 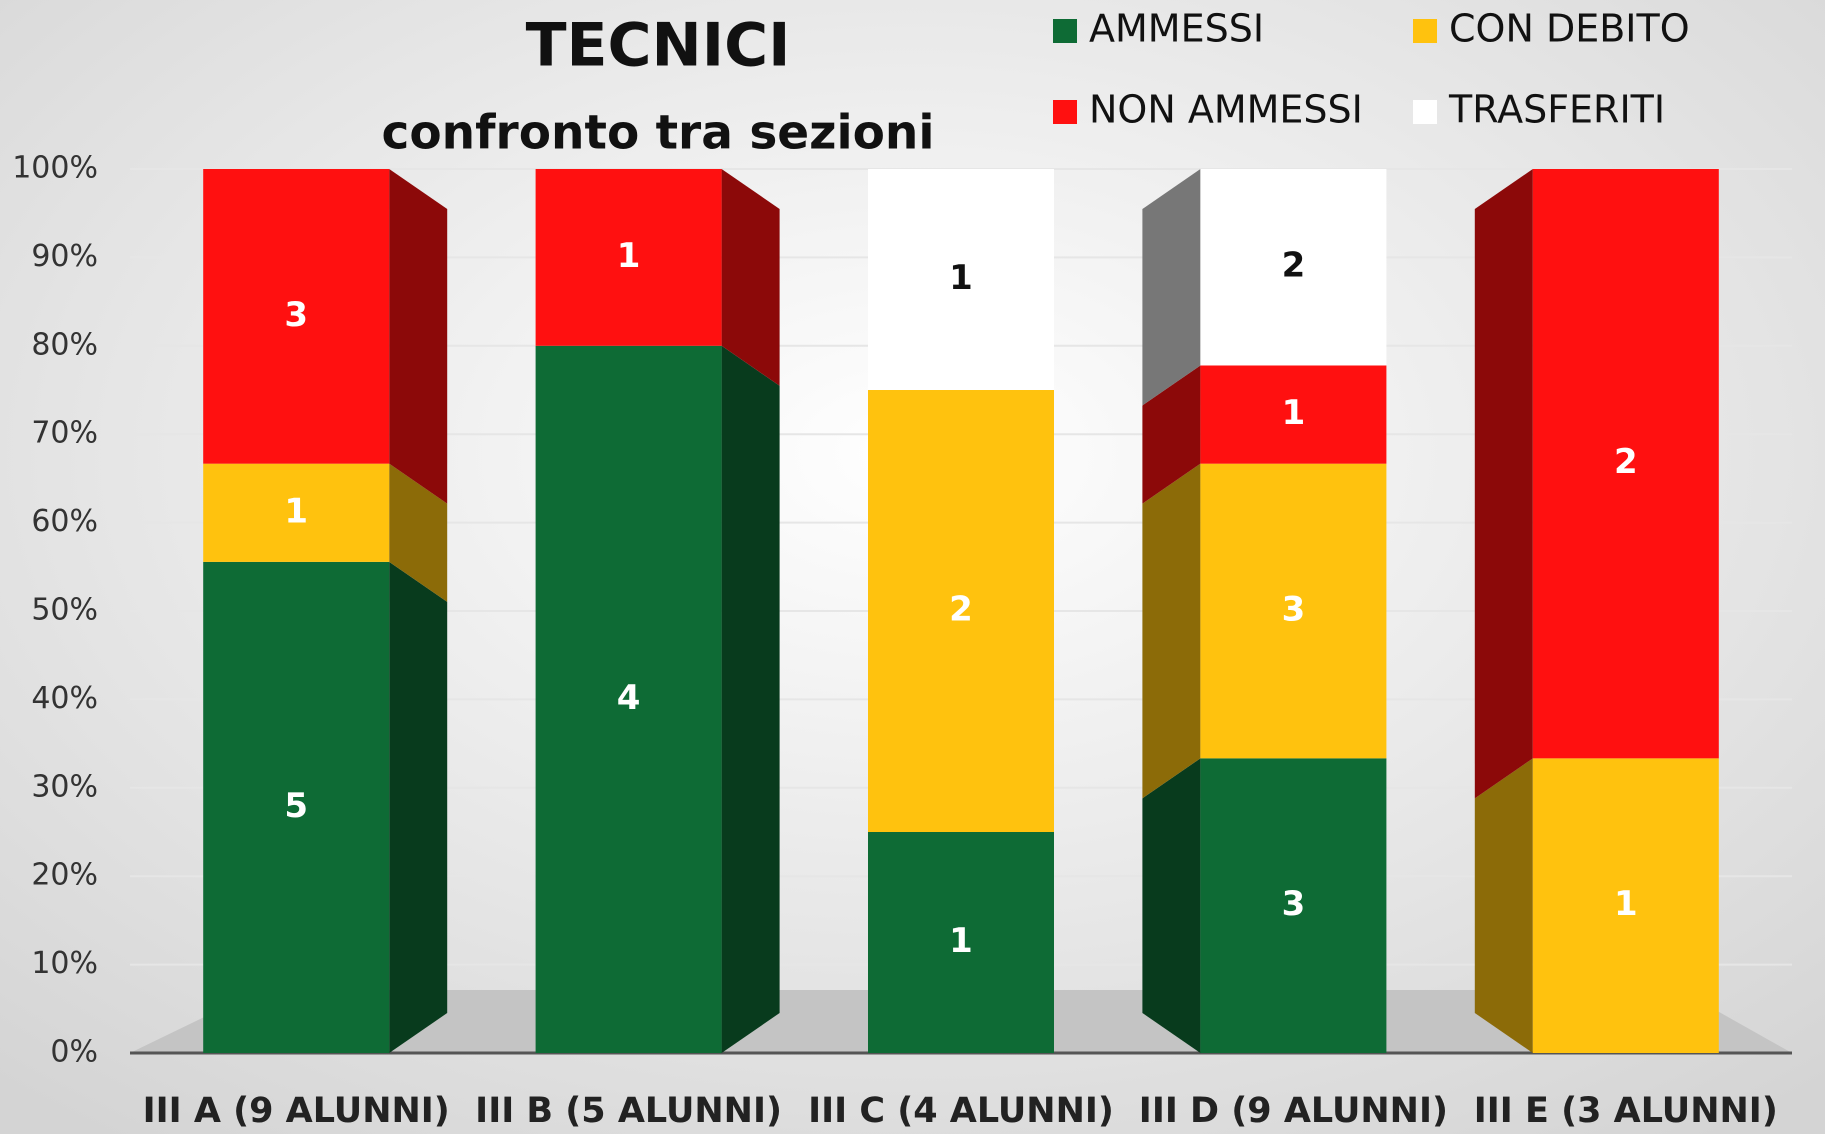 I want to click on x-tick-label: III A (9 ALUNNI), so click(x=296, y=1111).